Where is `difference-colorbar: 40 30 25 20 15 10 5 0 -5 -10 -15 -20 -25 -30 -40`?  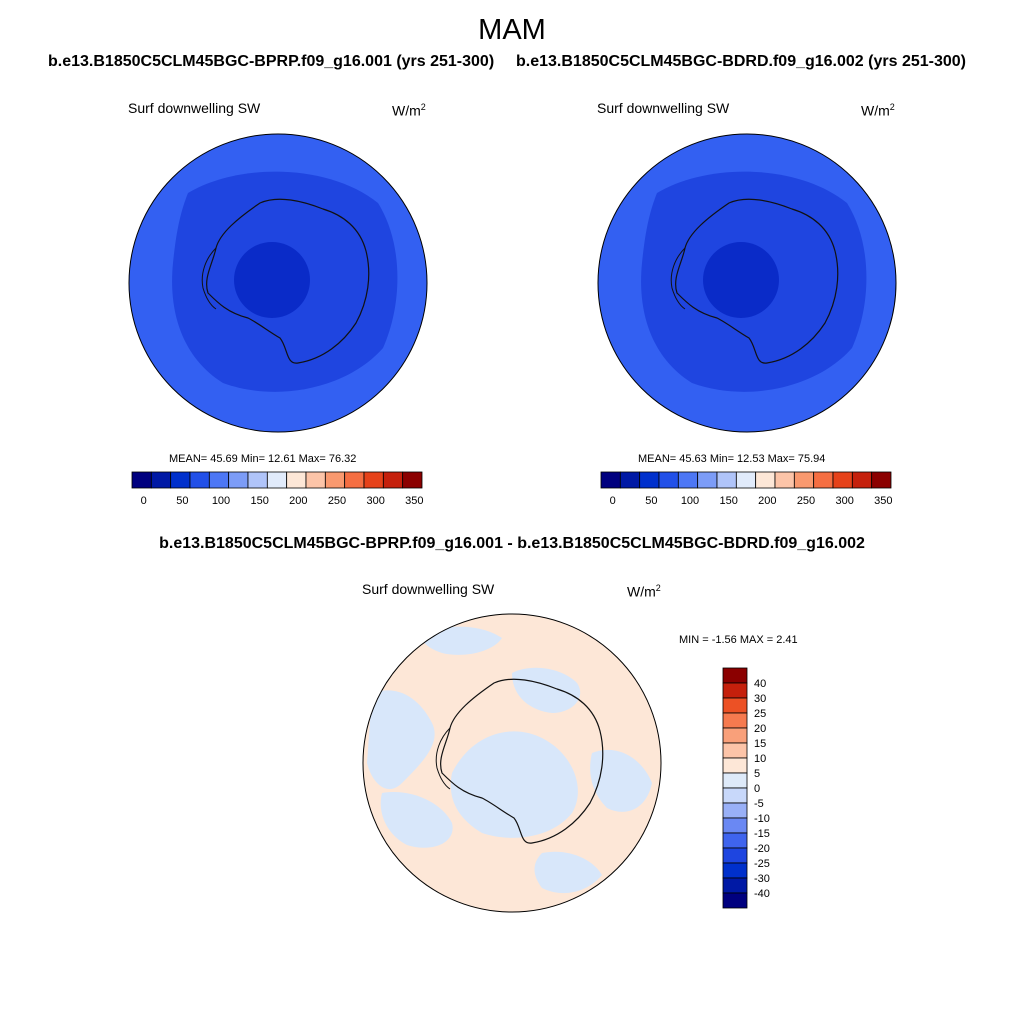
difference-colorbar: 40 30 25 20 15 10 5 0 -5 -10 -15 -20 -25 -30 -40 is located at coordinates (746, 788).